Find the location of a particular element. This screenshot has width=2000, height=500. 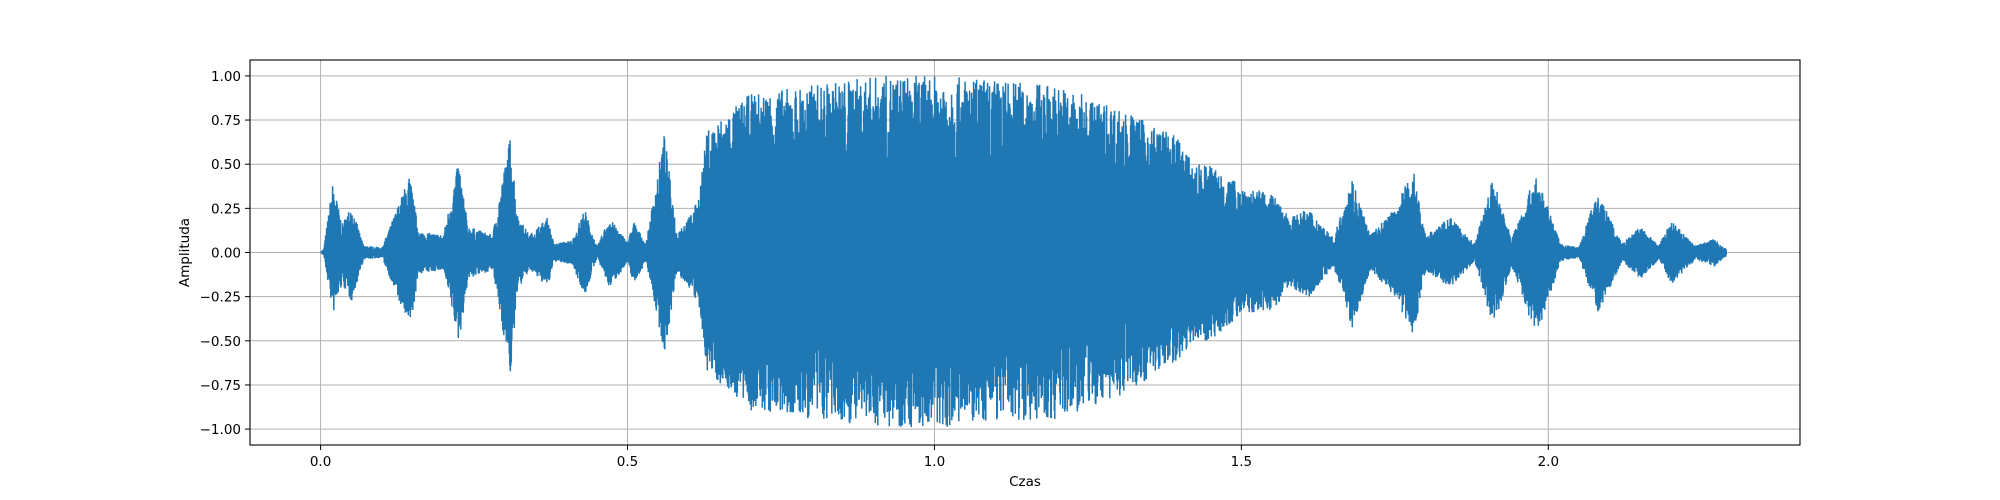

y-tick-label: 0.75 is located at coordinates (226, 121).